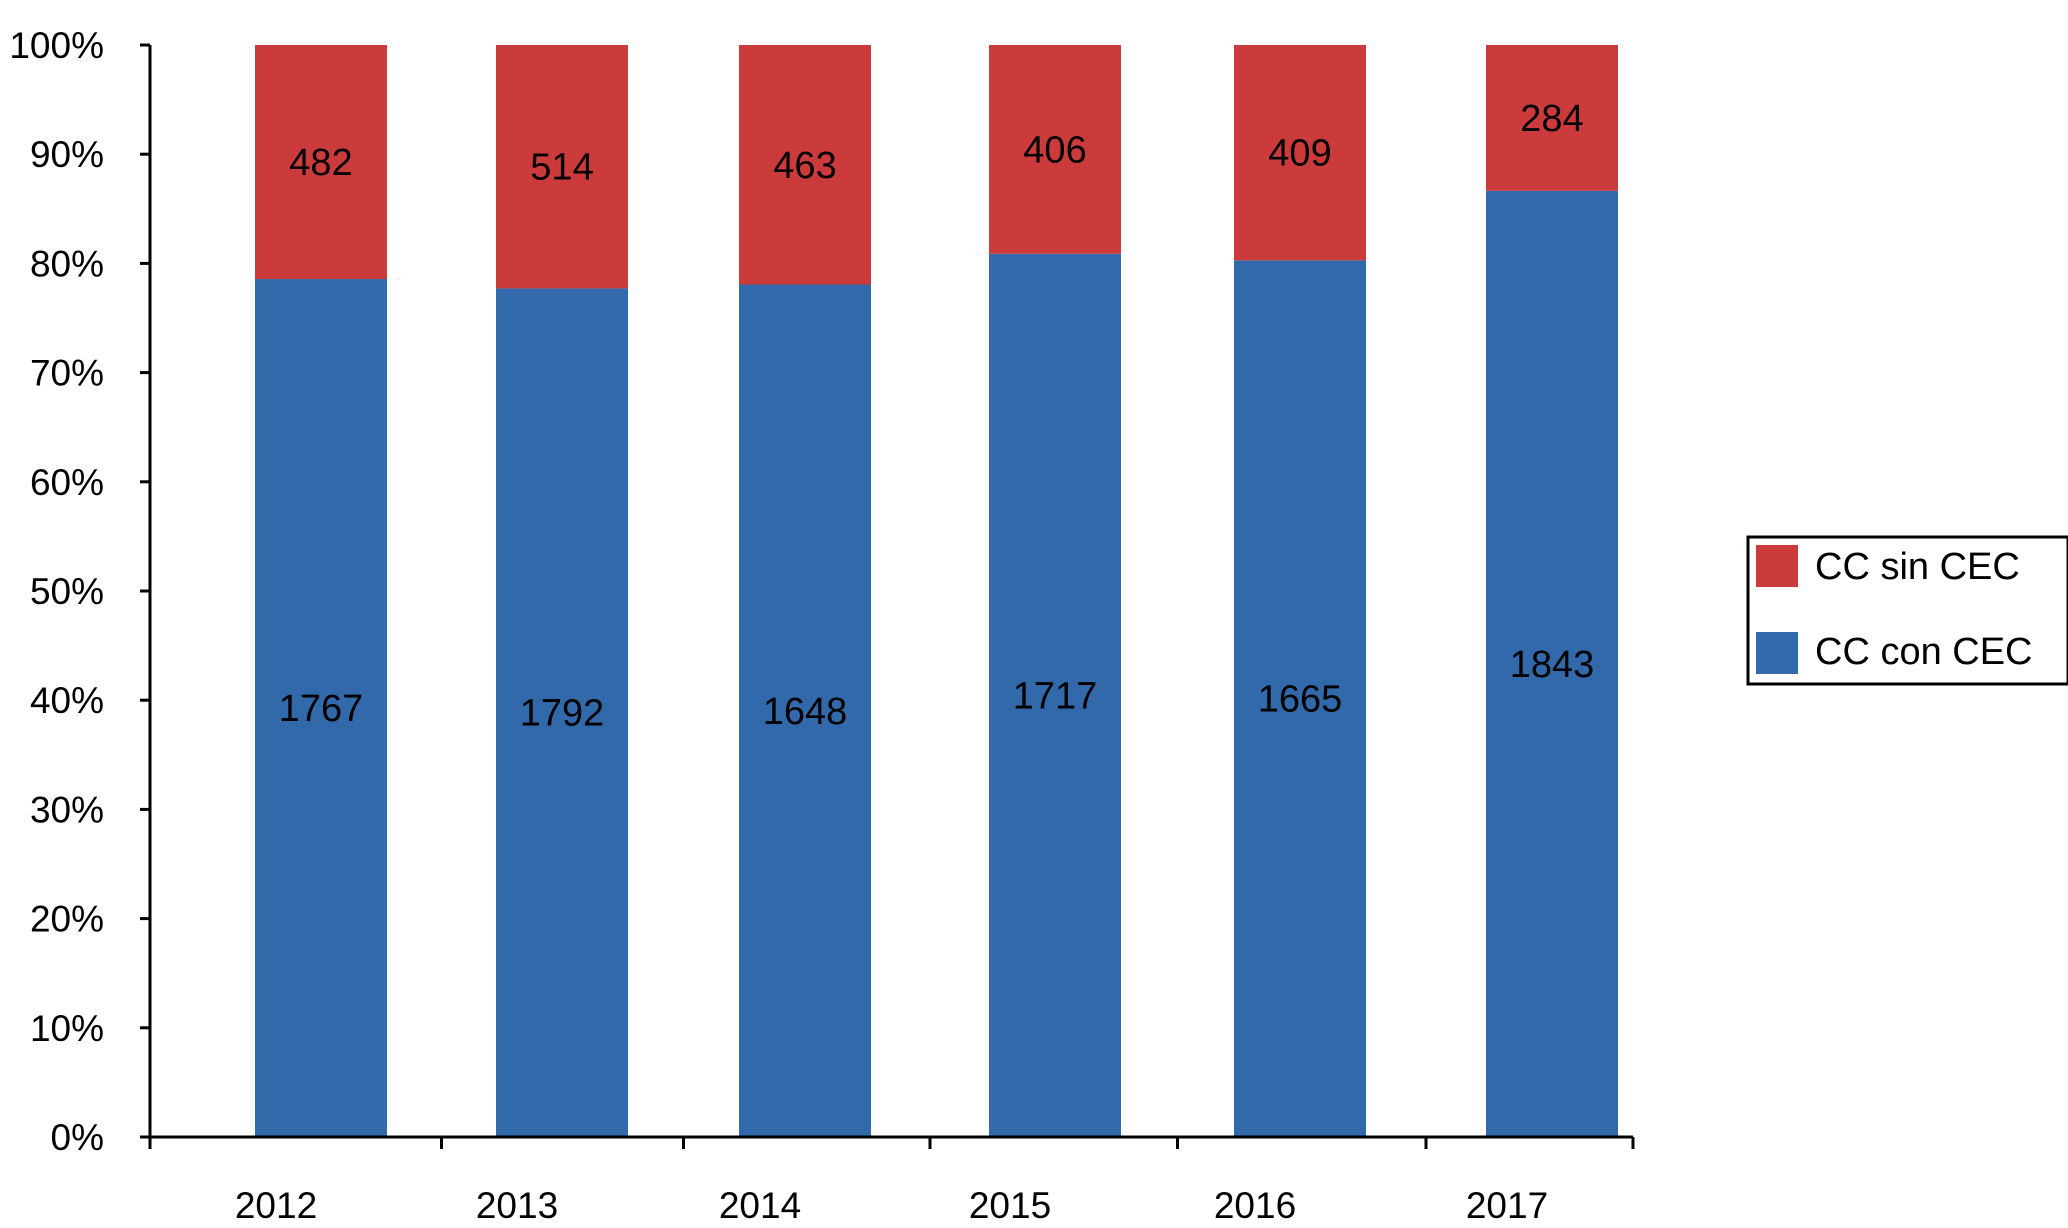 Image resolution: width=2068 pixels, height=1228 pixels. I want to click on x-tick-label-2016: 2016, so click(1255, 1205).